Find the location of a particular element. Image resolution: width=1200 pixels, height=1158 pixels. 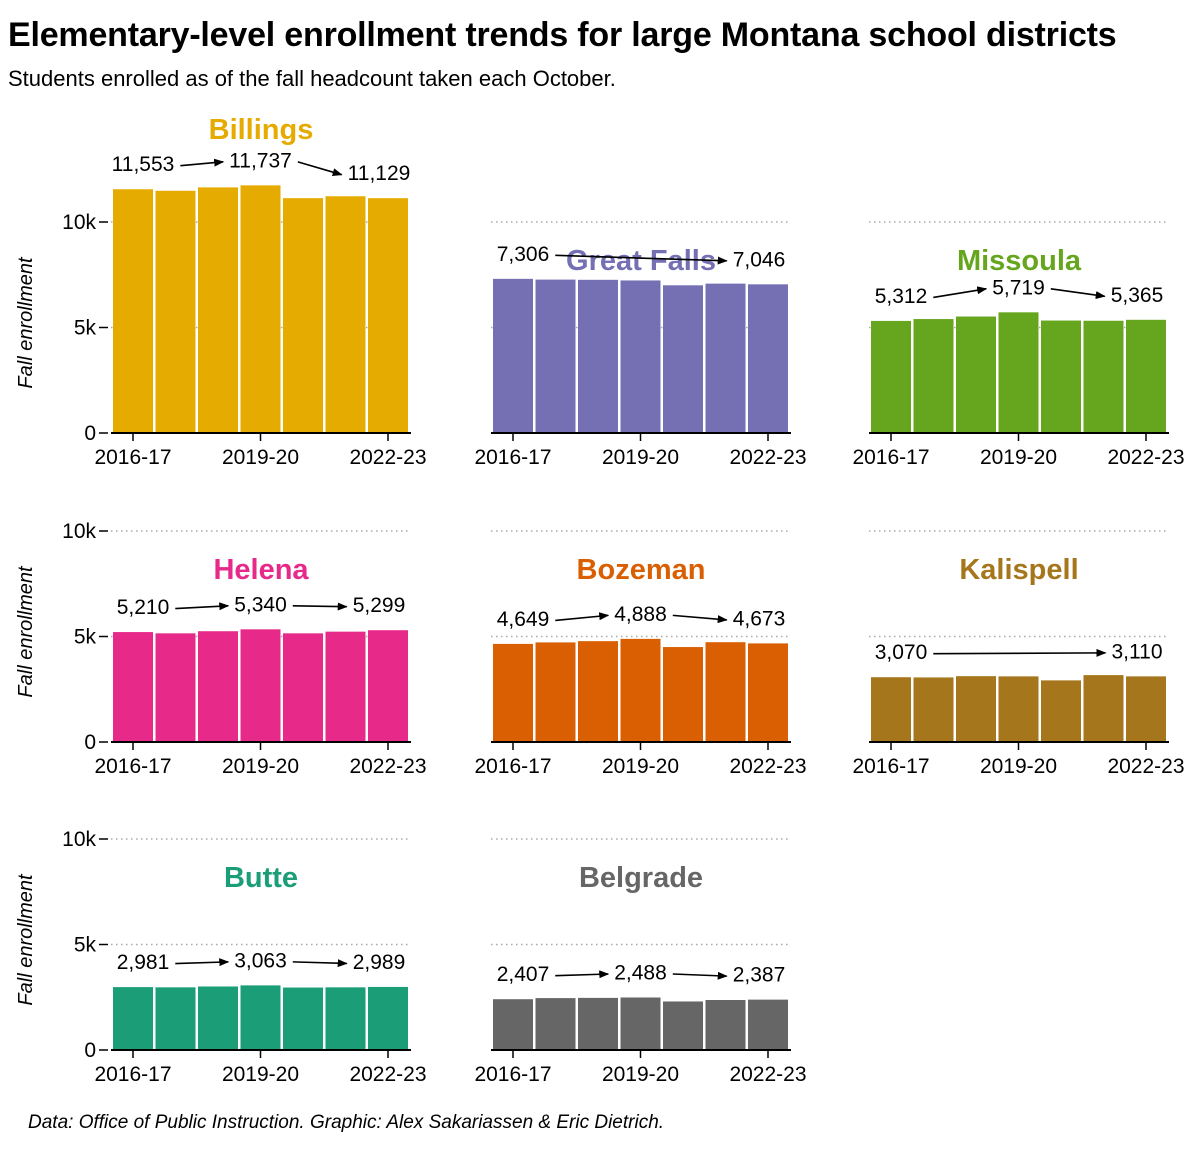

data-label: 7,306 is located at coordinates (523, 254).